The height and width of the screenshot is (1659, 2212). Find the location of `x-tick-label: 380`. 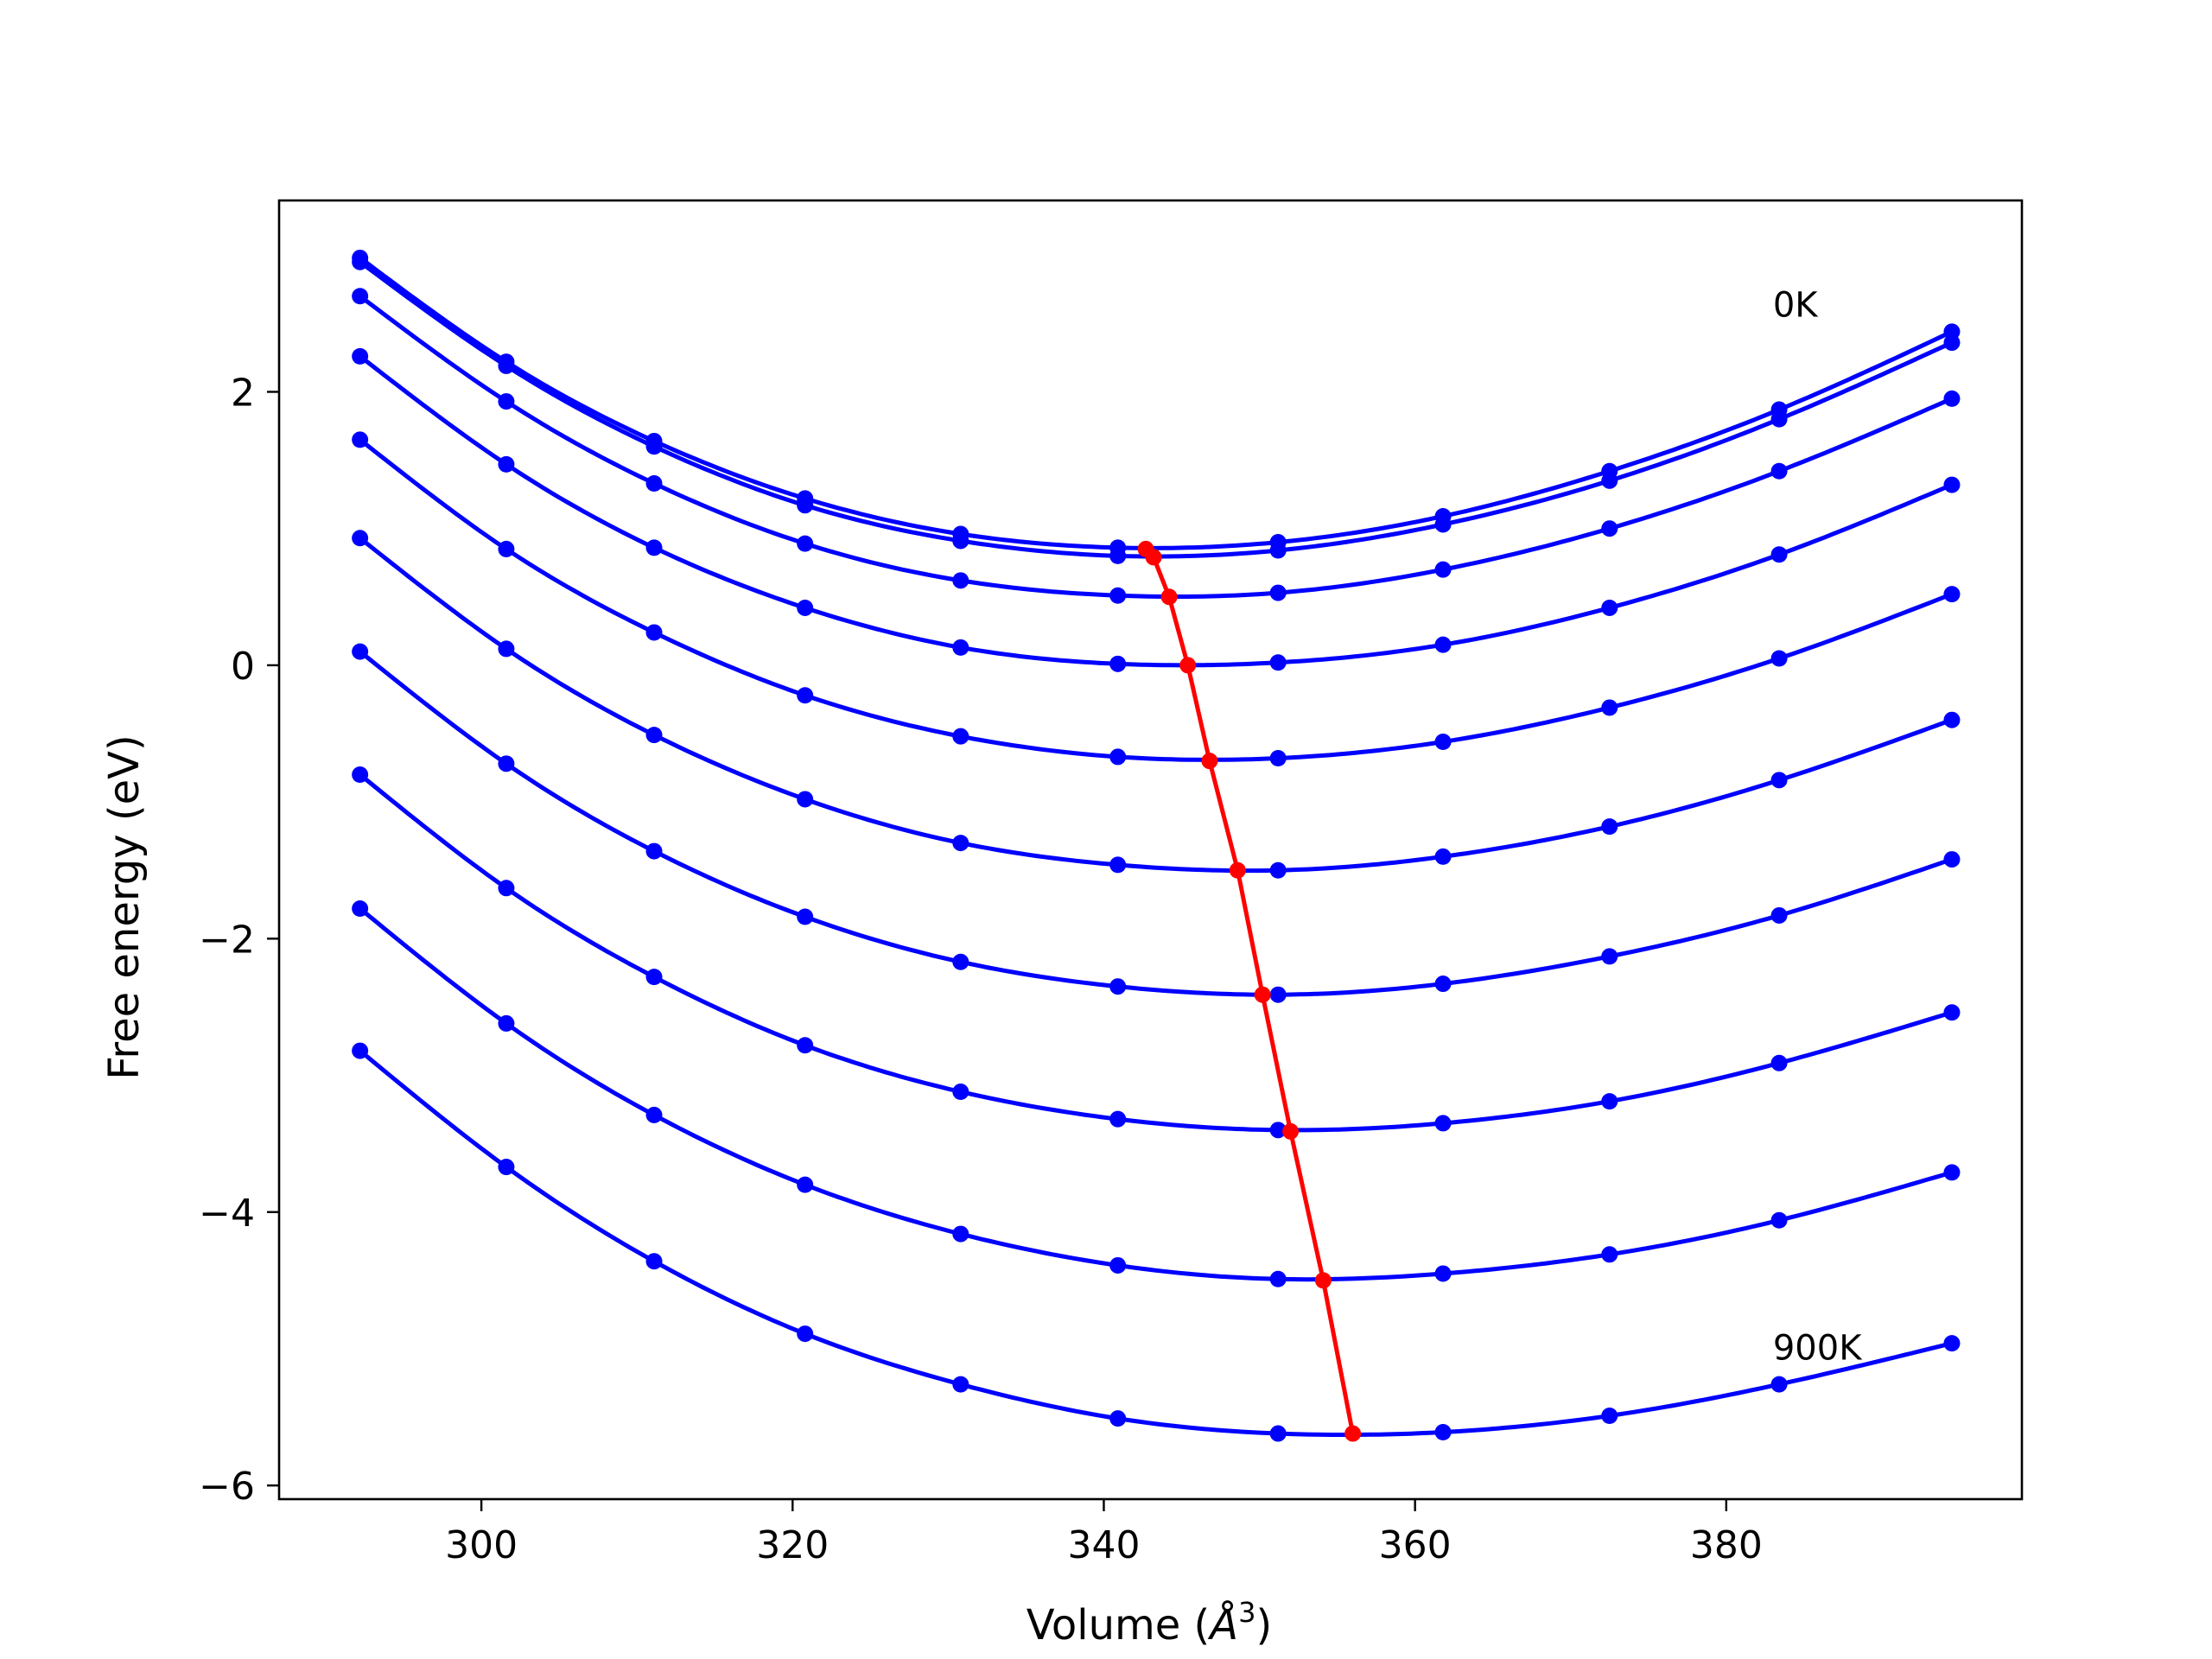

x-tick-label: 380 is located at coordinates (1726, 1545).